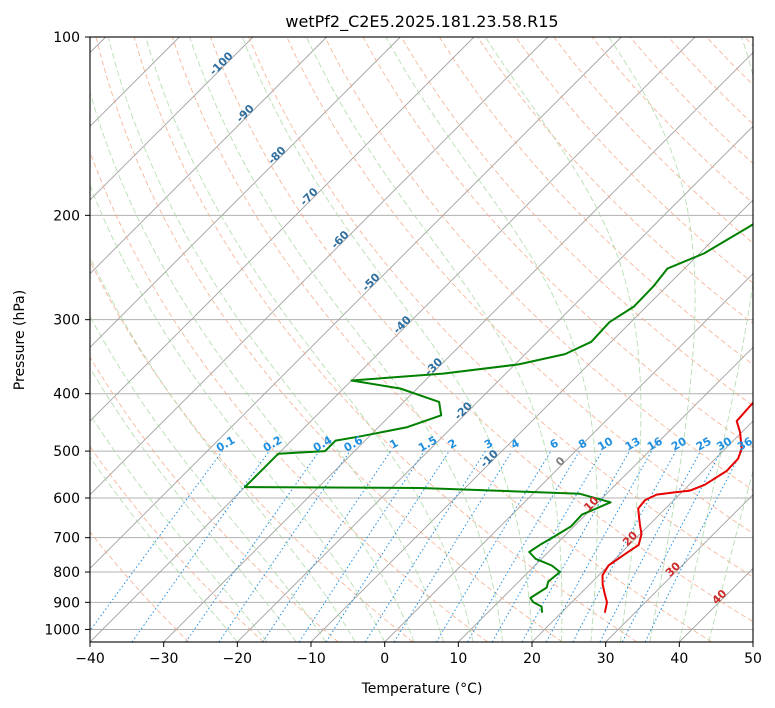  I want to click on x-tick-label: −40, so click(90, 659).